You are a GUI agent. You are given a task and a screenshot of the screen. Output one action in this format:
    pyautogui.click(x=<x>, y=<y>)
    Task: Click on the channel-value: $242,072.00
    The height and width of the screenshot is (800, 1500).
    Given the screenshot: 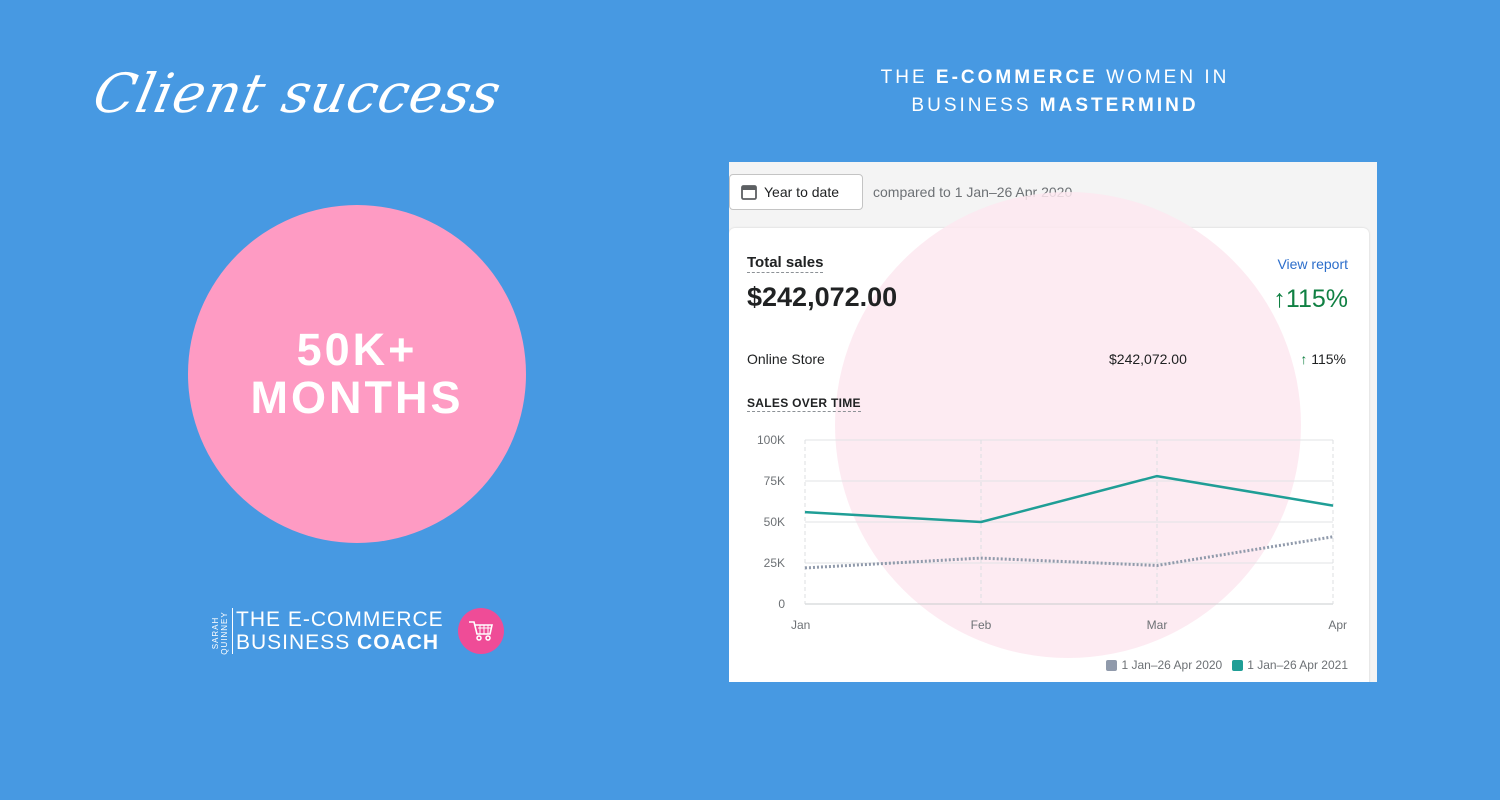 What is the action you would take?
    pyautogui.click(x=1148, y=359)
    